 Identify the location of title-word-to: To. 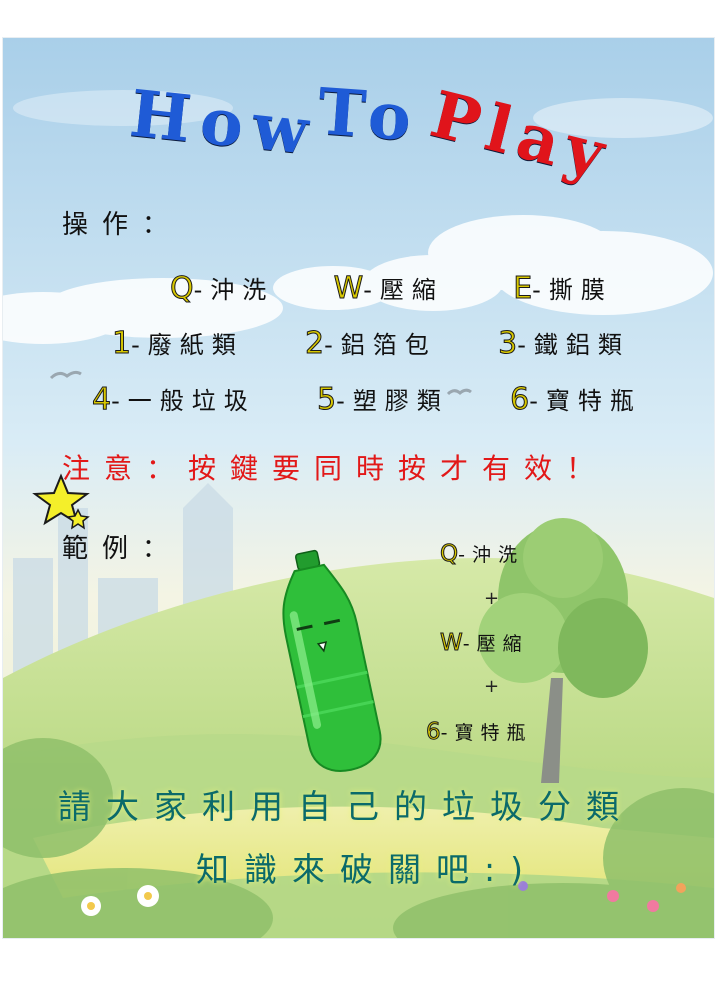
(369, 115).